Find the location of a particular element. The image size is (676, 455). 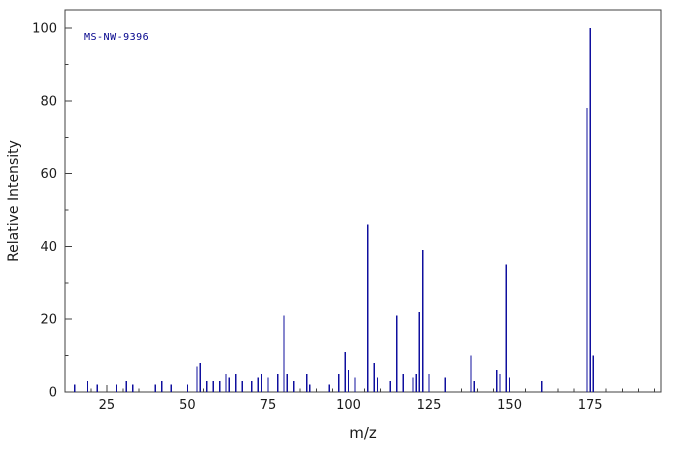

x-tick-labels: 25 50 75 100 125 150 175 is located at coordinates (351, 405).